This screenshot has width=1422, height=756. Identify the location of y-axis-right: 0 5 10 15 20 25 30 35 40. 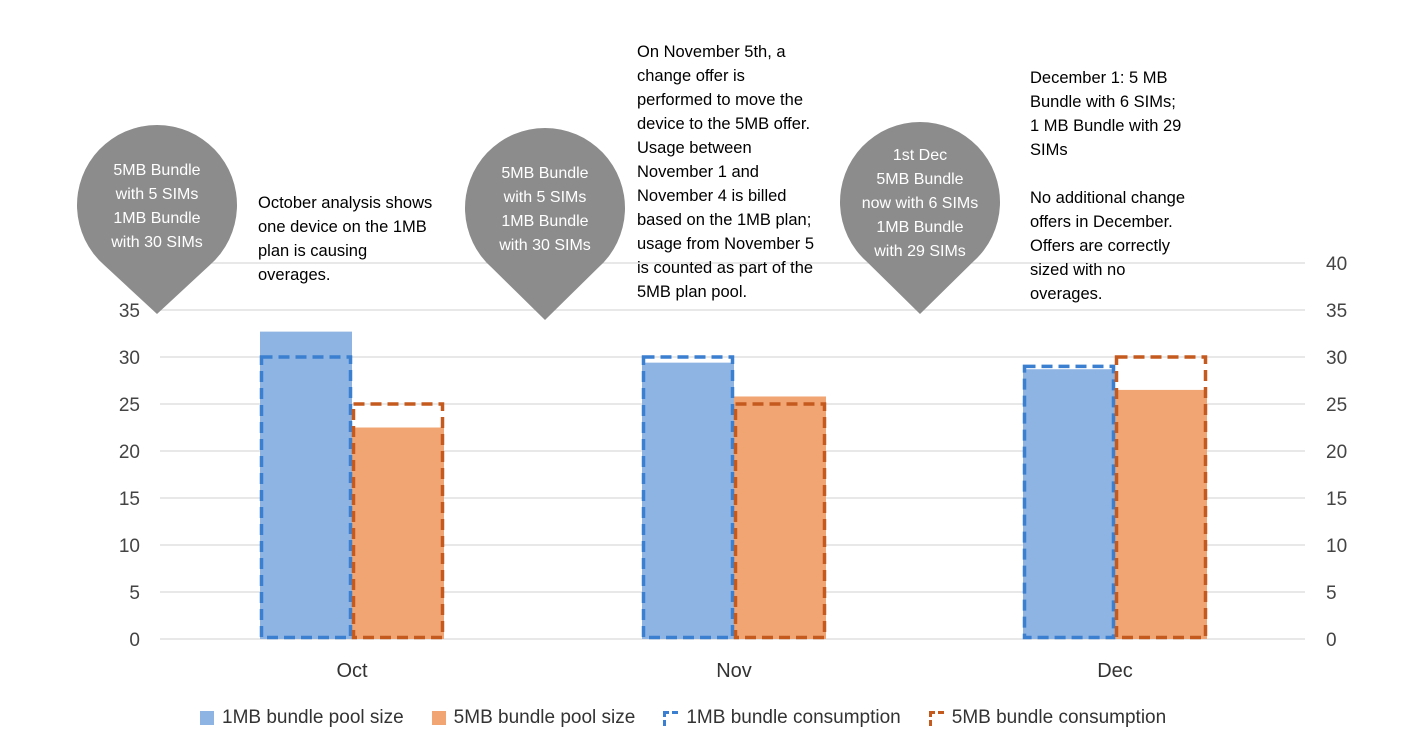
(1336, 452).